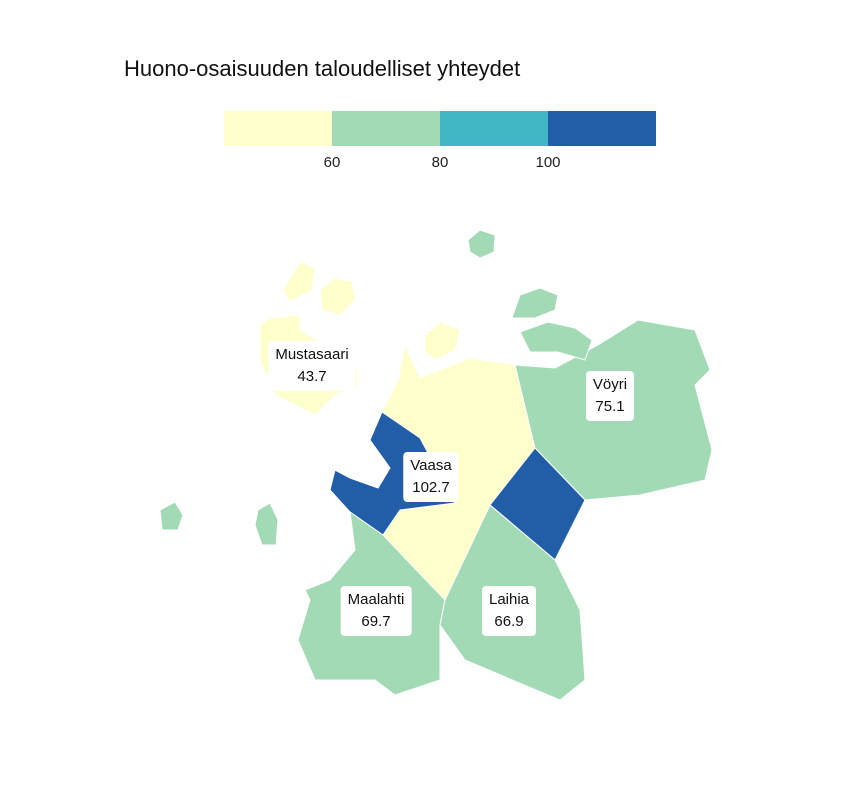 The width and height of the screenshot is (864, 792). What do you see at coordinates (376, 599) in the screenshot?
I see `label-maalahti-name: Maalahti` at bounding box center [376, 599].